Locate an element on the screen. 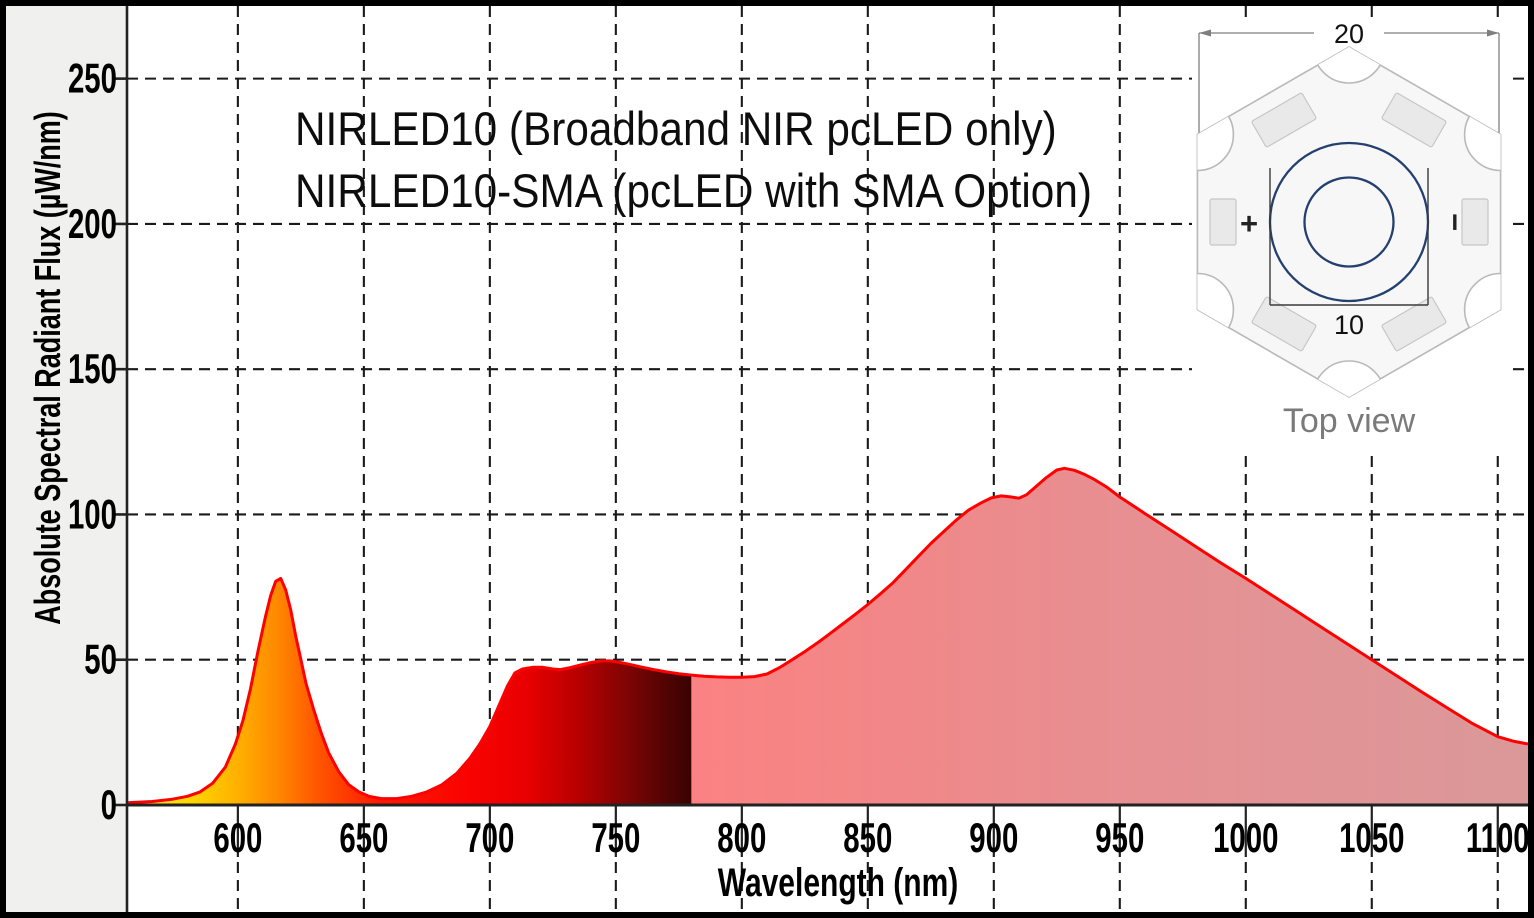 The height and width of the screenshot is (918, 1534). x-tick-label-700: 700 is located at coordinates (489, 838).